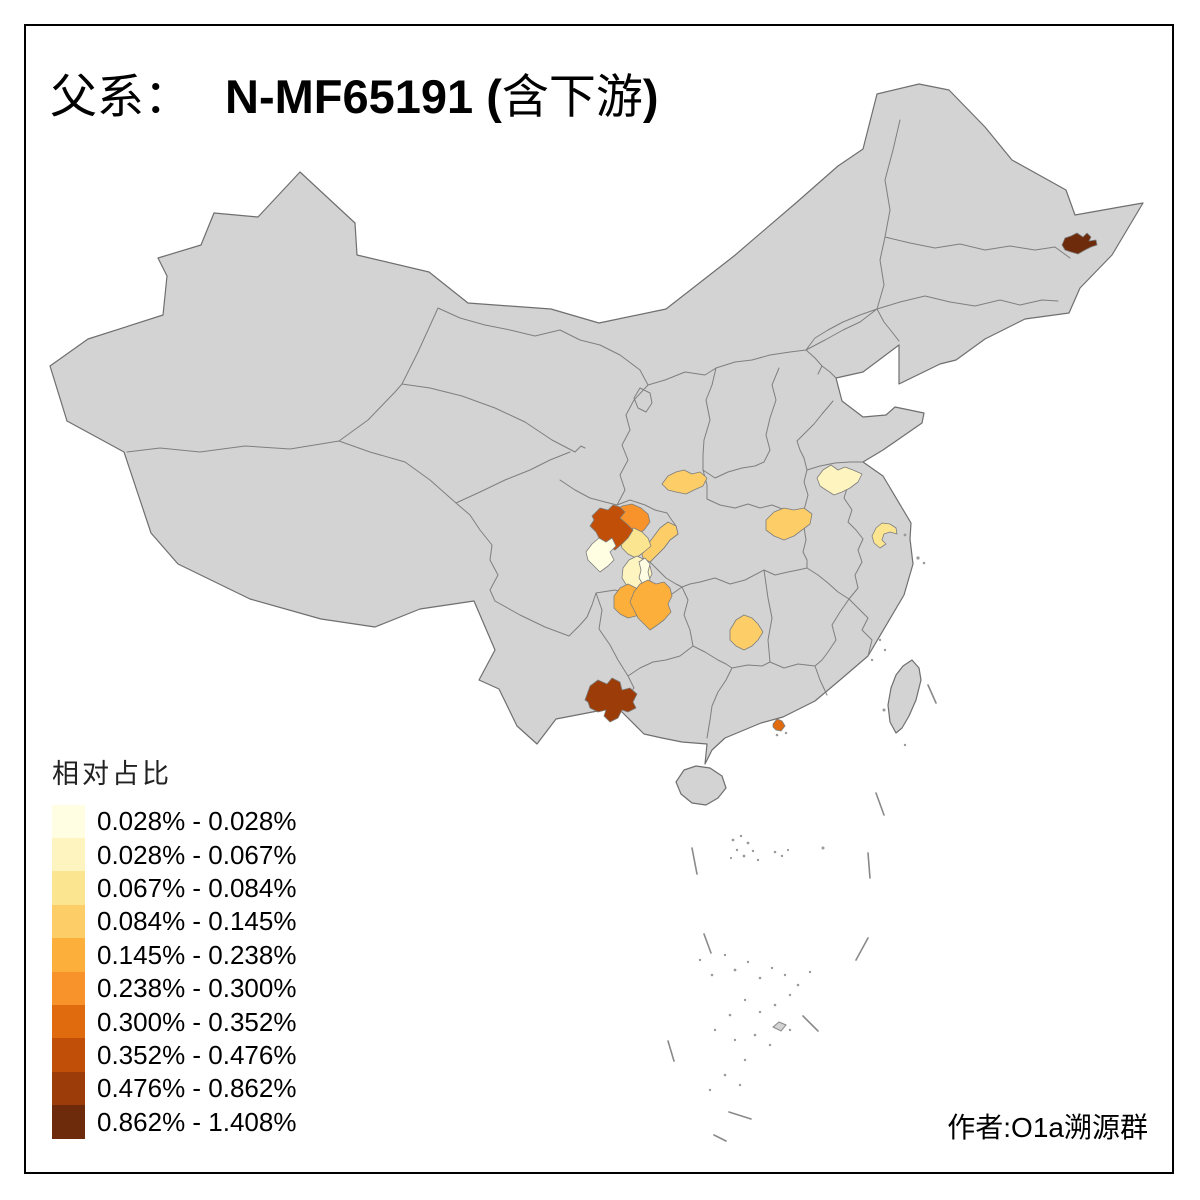  What do you see at coordinates (197, 887) in the screenshot?
I see `legend-label: 0.067% - 0.084%` at bounding box center [197, 887].